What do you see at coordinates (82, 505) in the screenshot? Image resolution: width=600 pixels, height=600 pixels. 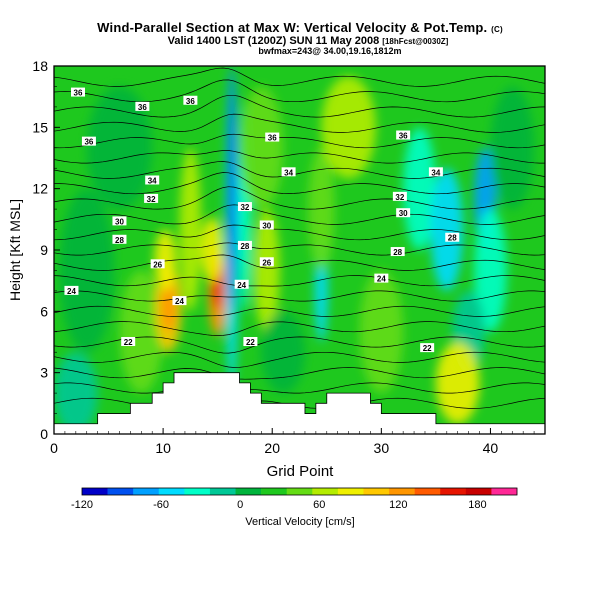 I see `colorbar-tick-0: -120` at bounding box center [82, 505].